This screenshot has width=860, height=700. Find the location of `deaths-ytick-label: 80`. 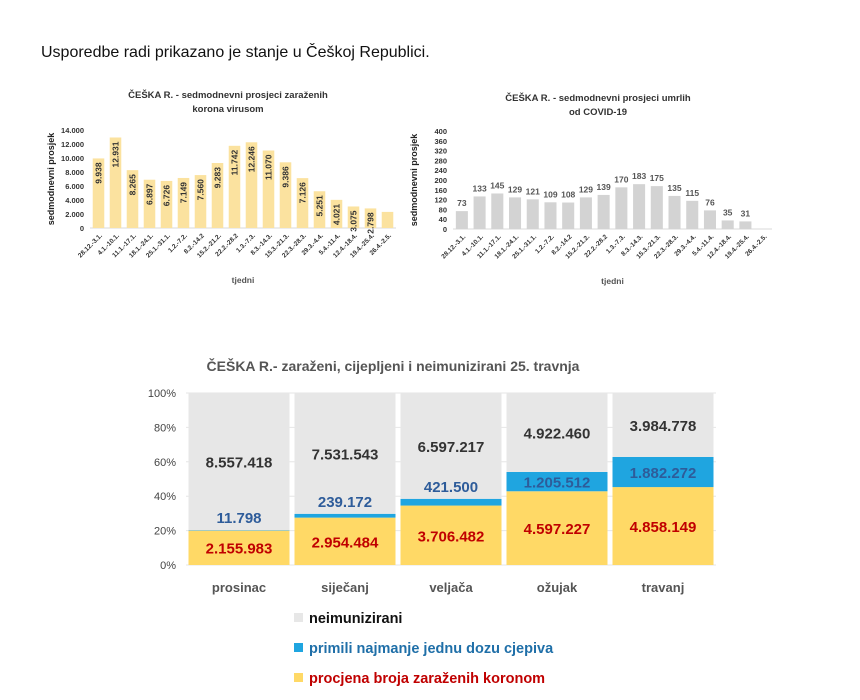

deaths-ytick-label: 80 is located at coordinates (443, 209).